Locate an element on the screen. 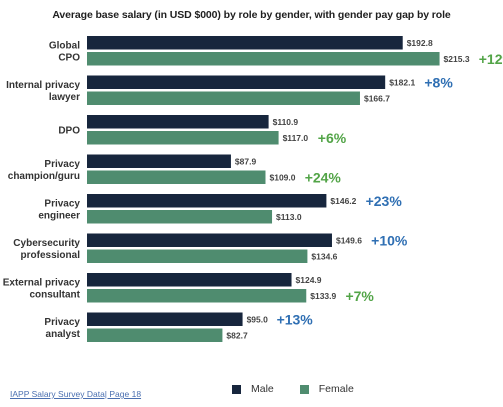 The width and height of the screenshot is (503, 407). category-label: Privacy analyst is located at coordinates (62, 328).